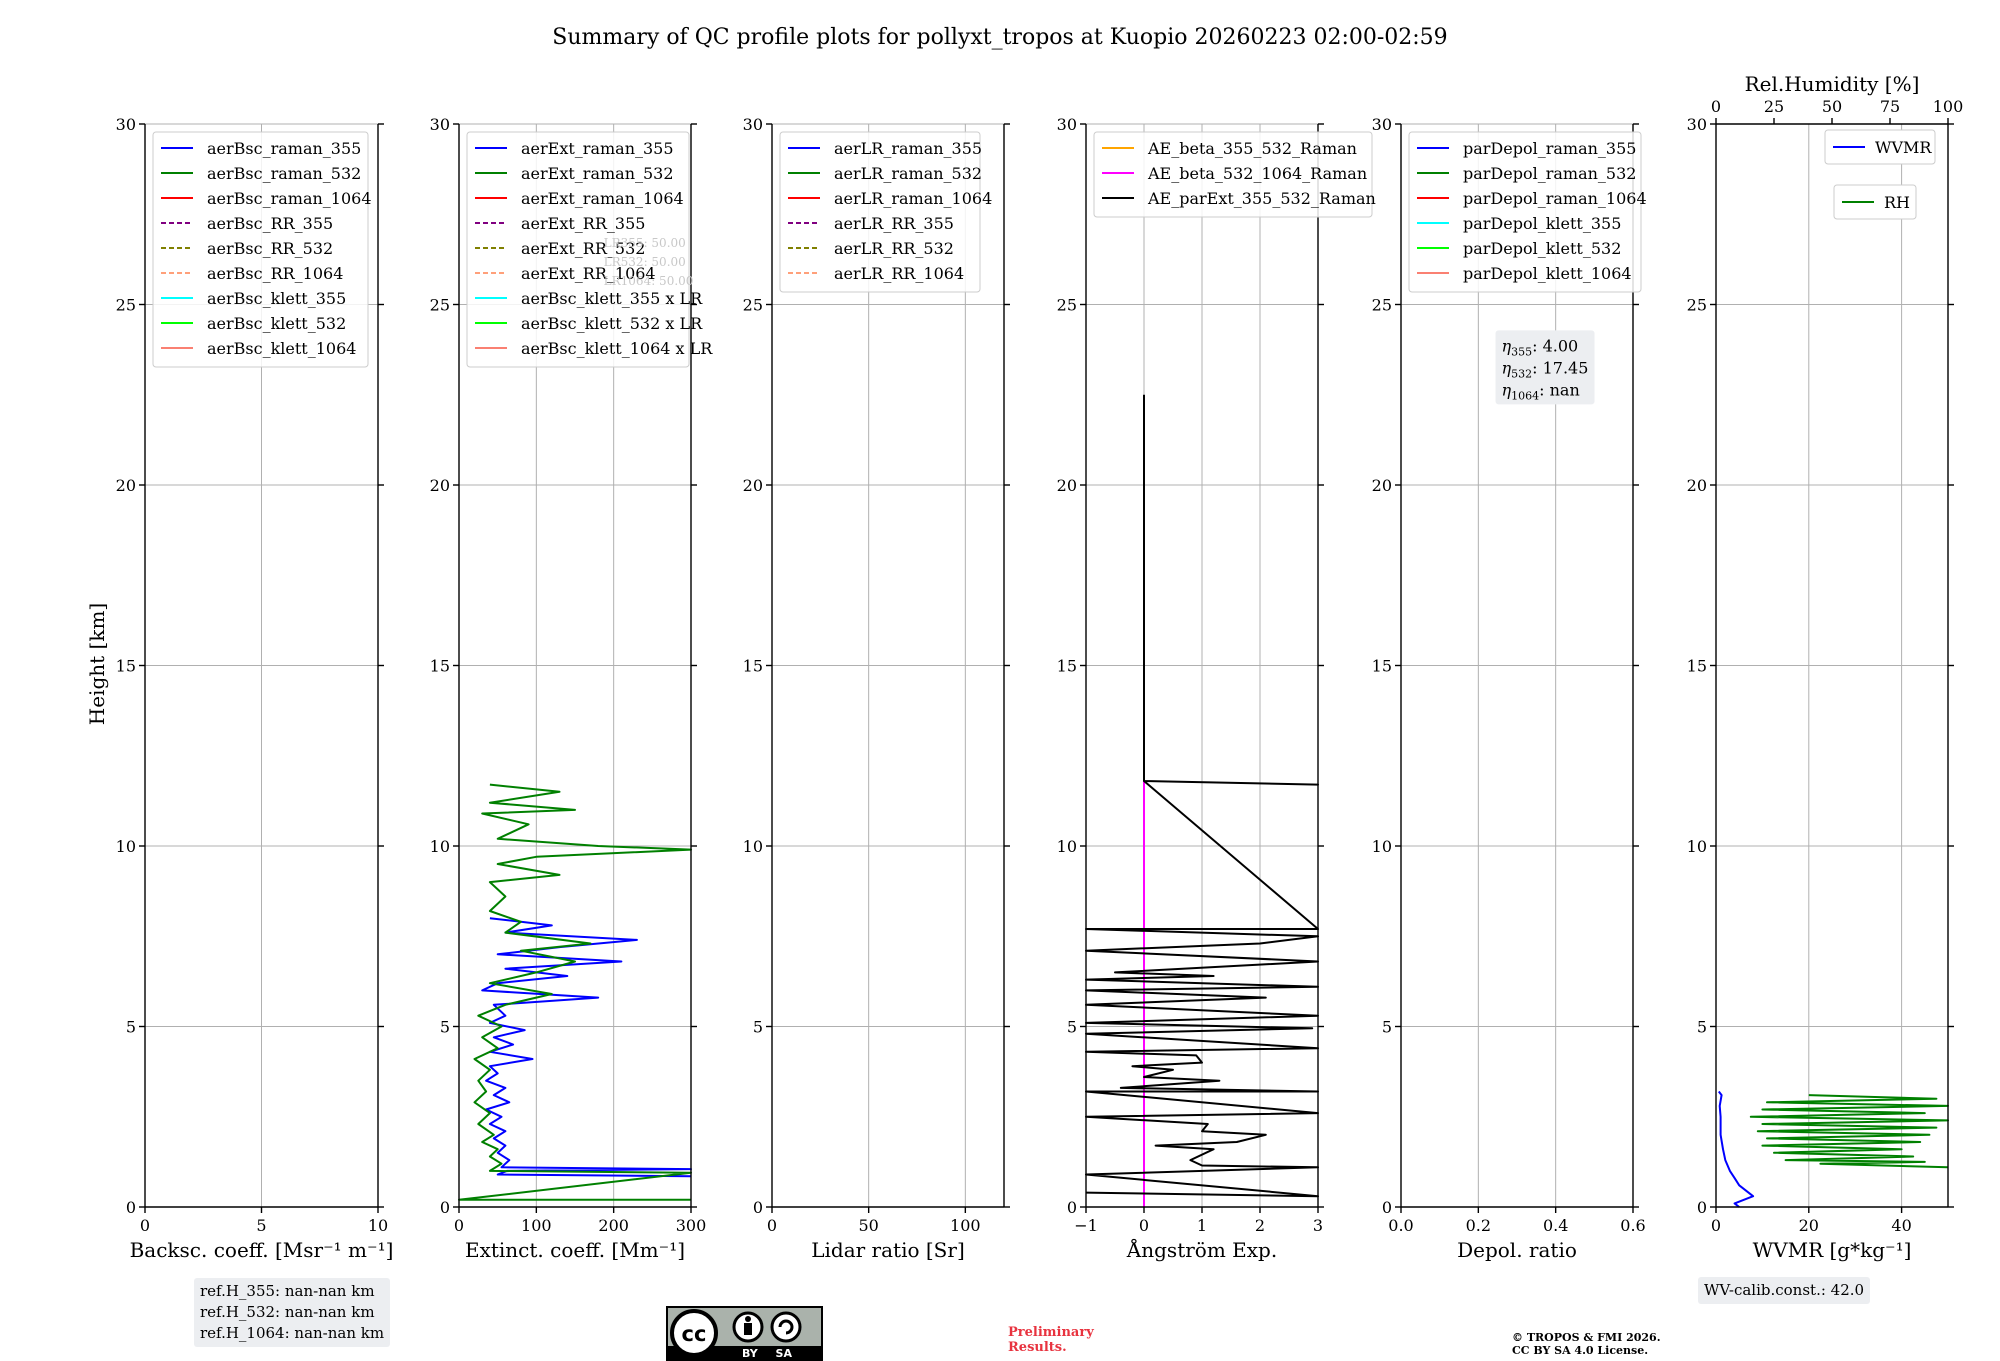 The height and width of the screenshot is (1361, 2000). What do you see at coordinates (908, 148) in the screenshot?
I see `legend-entry: aerLR_raman_355` at bounding box center [908, 148].